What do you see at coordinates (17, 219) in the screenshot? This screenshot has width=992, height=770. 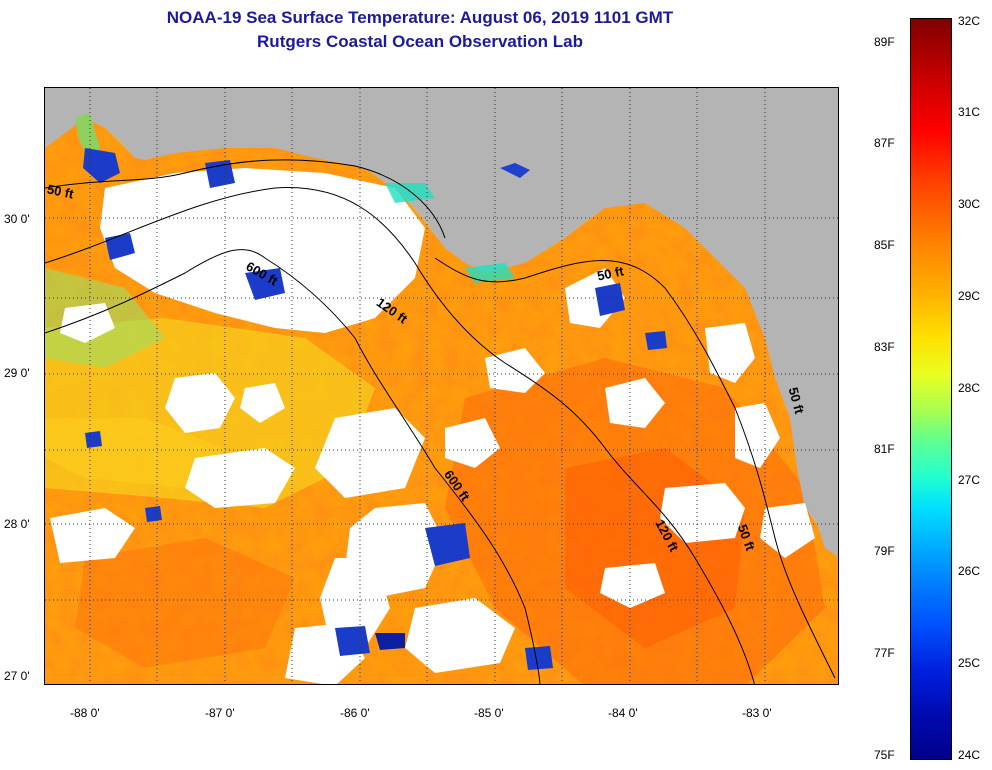 I see `lat-label: 30 0'` at bounding box center [17, 219].